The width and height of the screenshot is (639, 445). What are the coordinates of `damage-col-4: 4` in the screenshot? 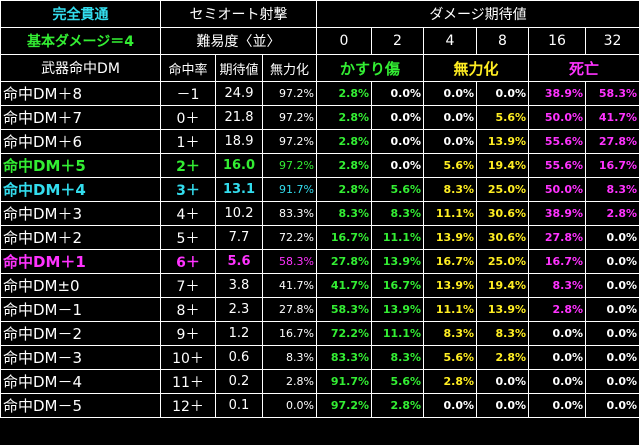 It's located at (450, 41).